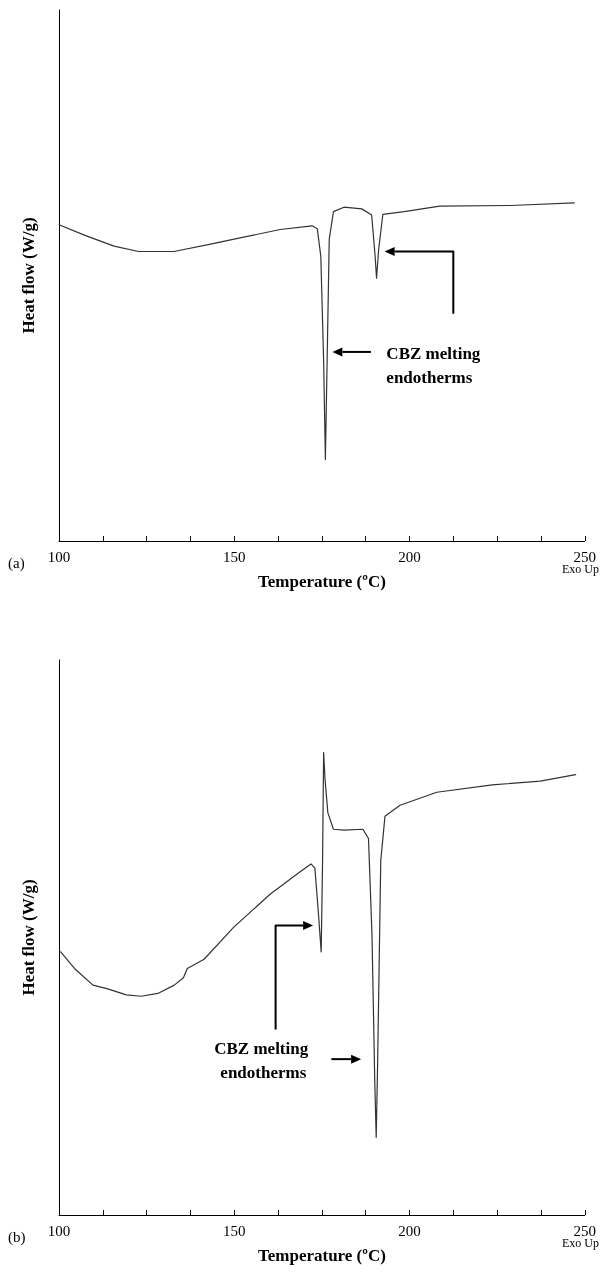 The image size is (607, 1282). Describe the element at coordinates (17, 1237) in the screenshot. I see `text: (b)` at that location.